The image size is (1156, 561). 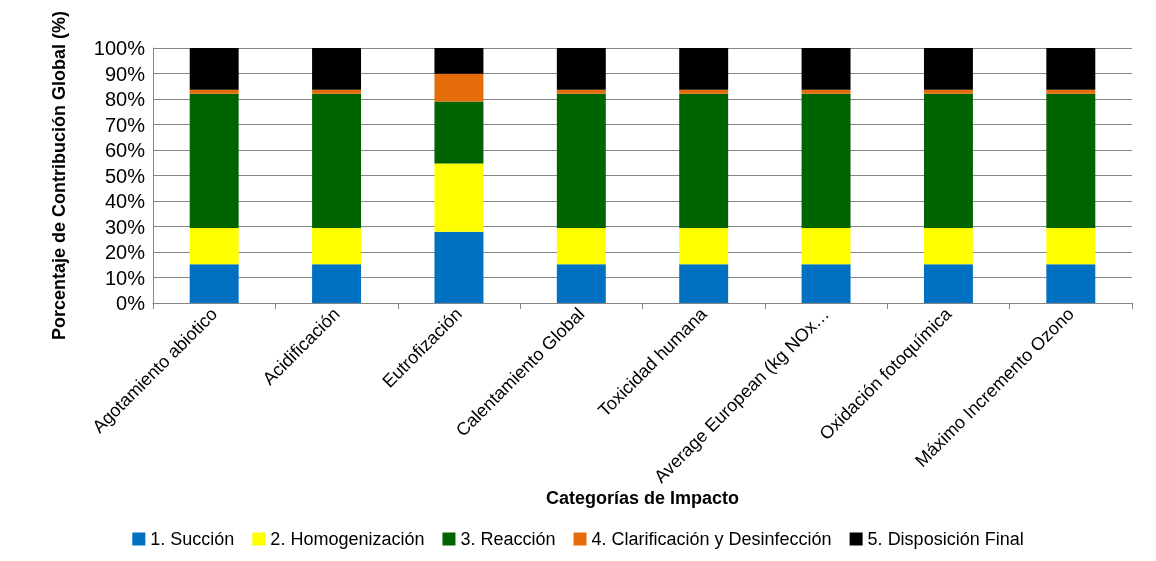 What do you see at coordinates (125, 252) in the screenshot?
I see `y-tick-label: 20%` at bounding box center [125, 252].